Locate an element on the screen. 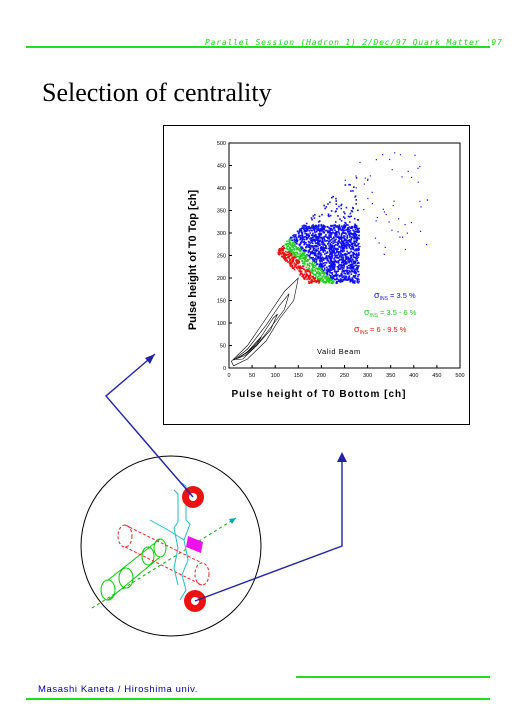 The image size is (512, 725). valid-beam-label: Valid Beam is located at coordinates (339, 351).